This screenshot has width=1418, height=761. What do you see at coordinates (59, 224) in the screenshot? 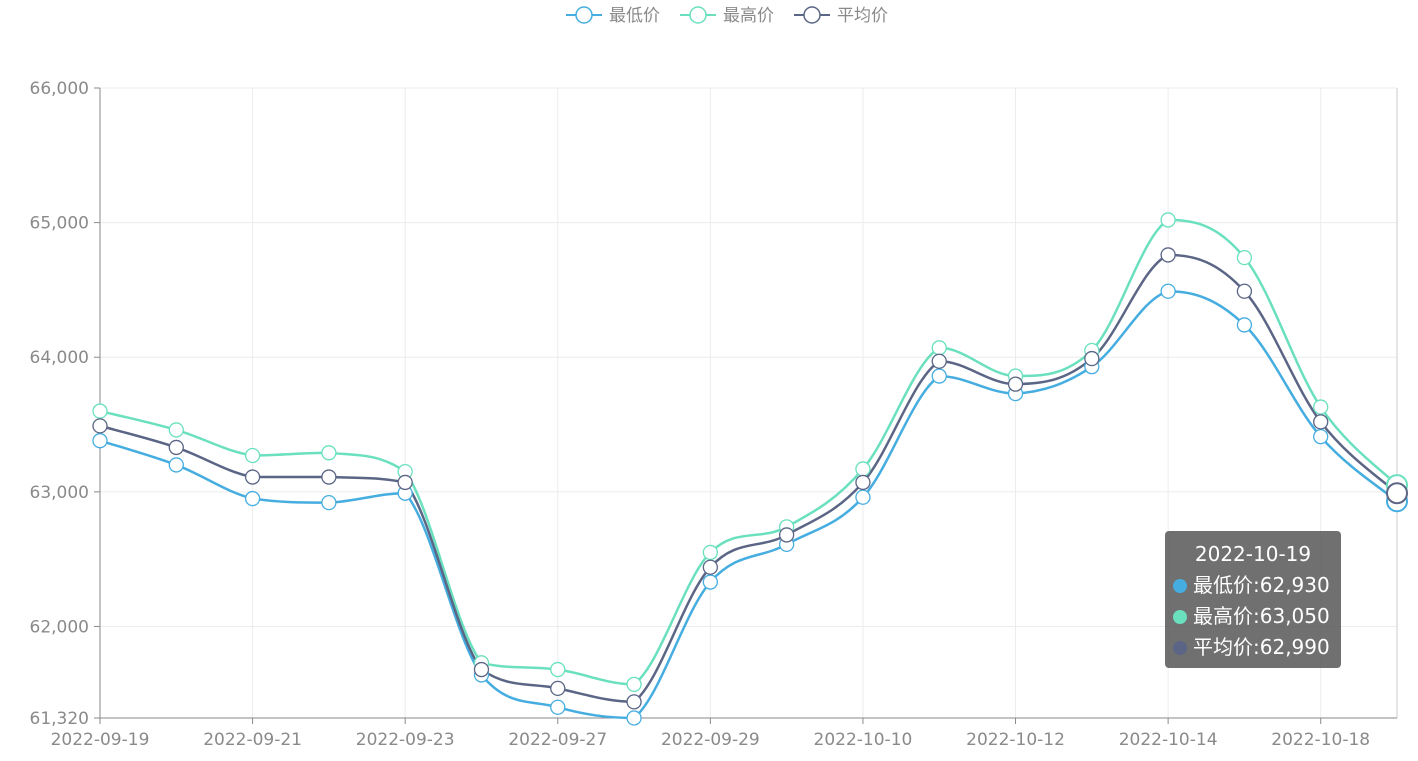
I see `y-tick-label: 65,000` at bounding box center [59, 224].